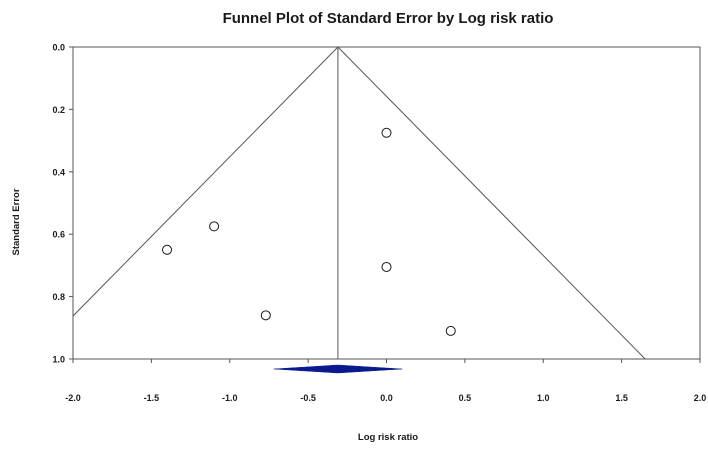  Describe the element at coordinates (58, 360) in the screenshot. I see `y-tick-label: 1.0` at that location.